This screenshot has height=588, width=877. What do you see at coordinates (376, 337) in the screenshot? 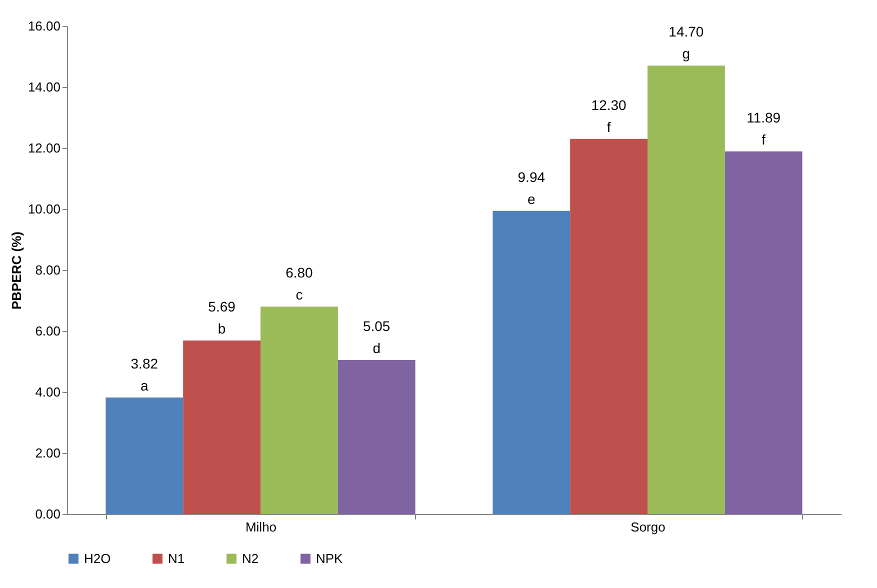
I see `data-label: 5.05 d` at bounding box center [376, 337].